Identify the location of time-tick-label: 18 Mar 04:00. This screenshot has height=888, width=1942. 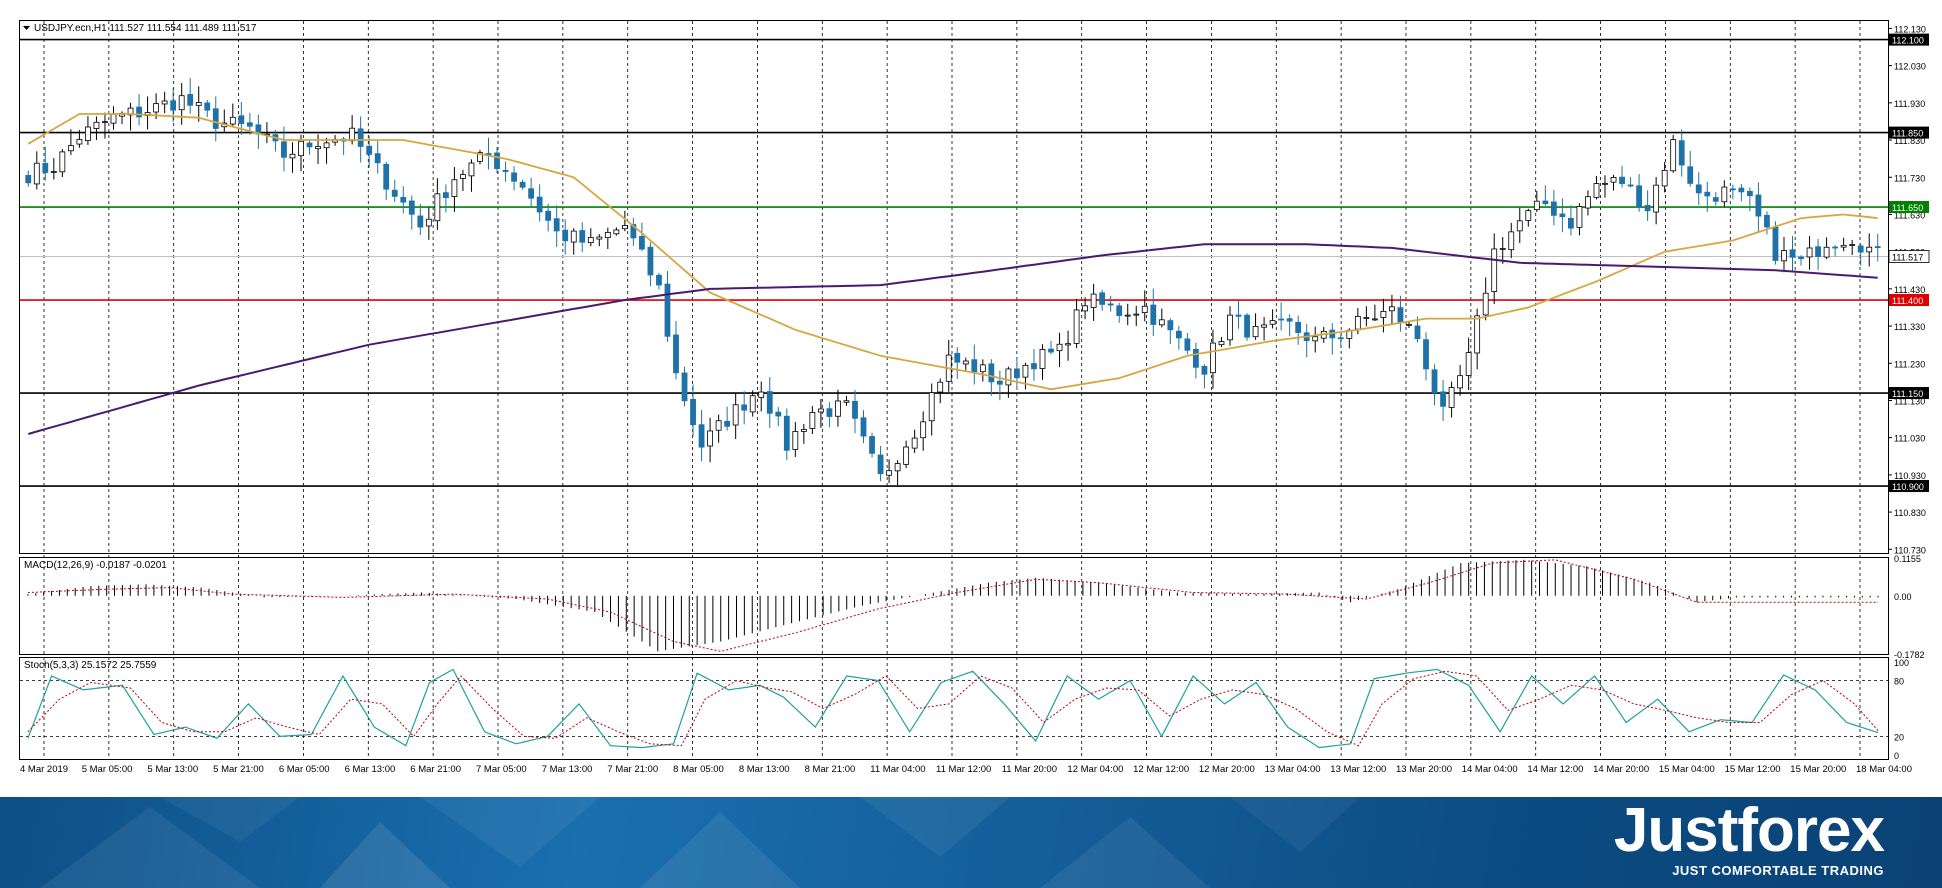
(1884, 769).